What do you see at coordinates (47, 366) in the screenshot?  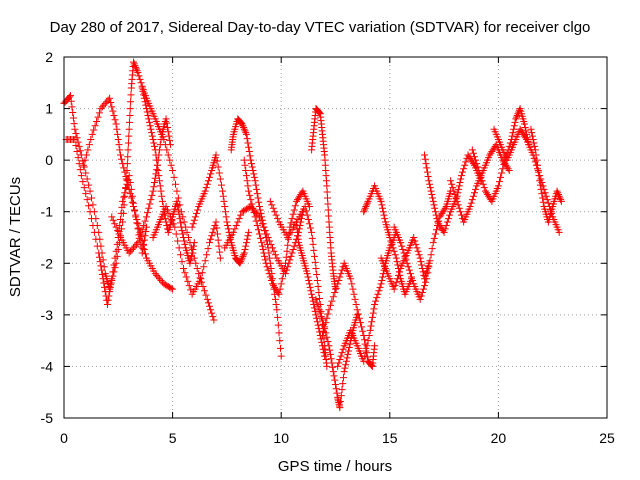 I see `y-tick-label: -4` at bounding box center [47, 366].